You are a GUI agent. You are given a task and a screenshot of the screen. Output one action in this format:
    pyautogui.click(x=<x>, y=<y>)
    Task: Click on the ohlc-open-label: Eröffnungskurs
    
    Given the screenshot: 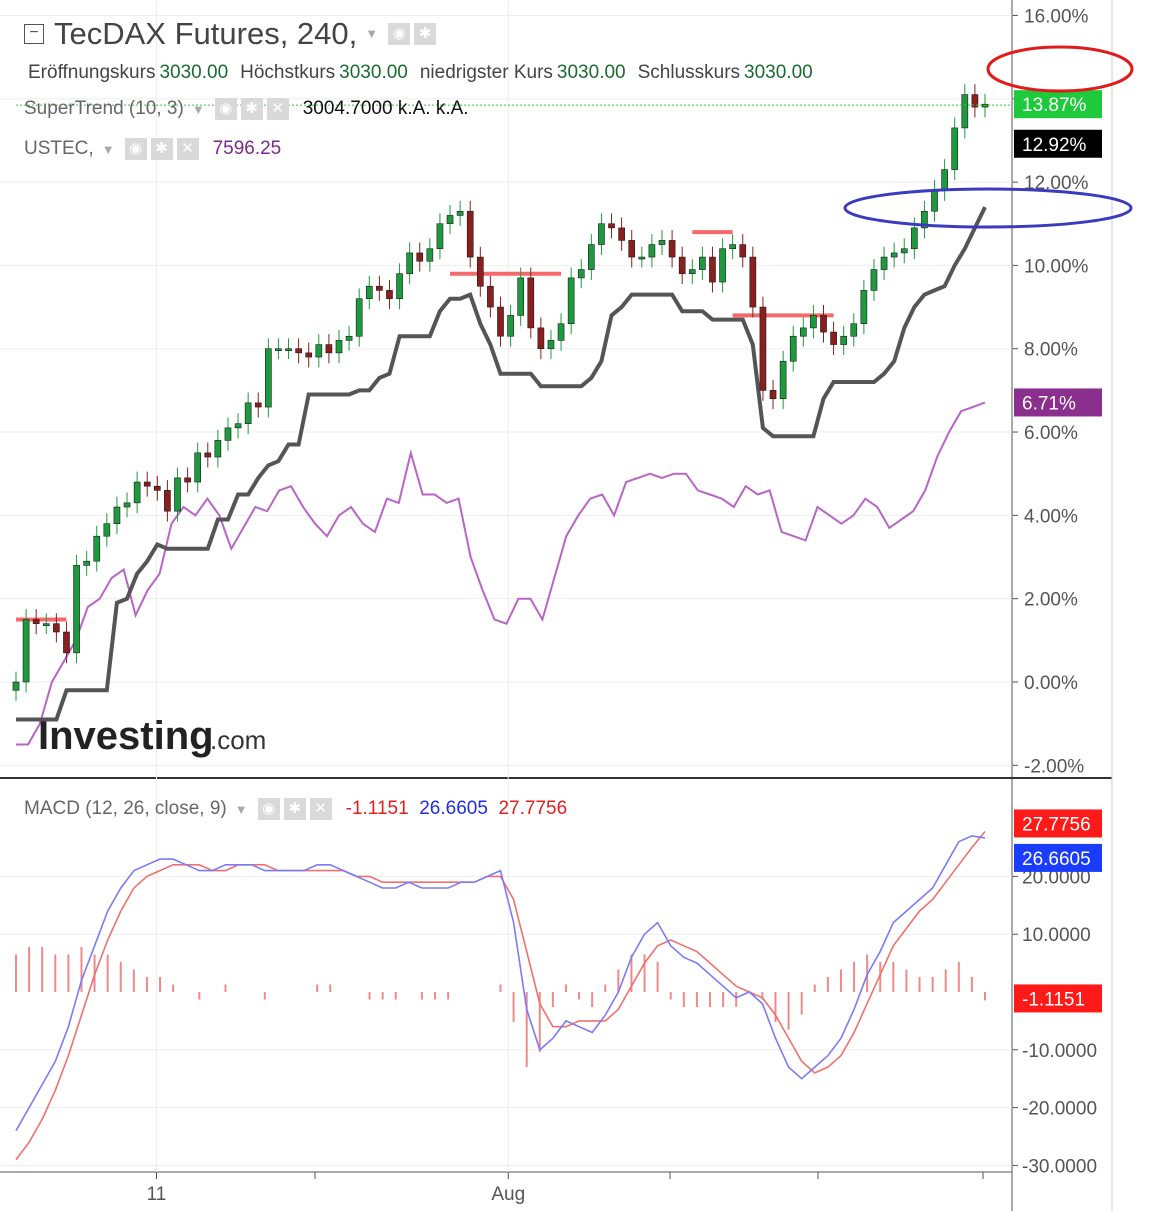 What is the action you would take?
    pyautogui.click(x=92, y=72)
    